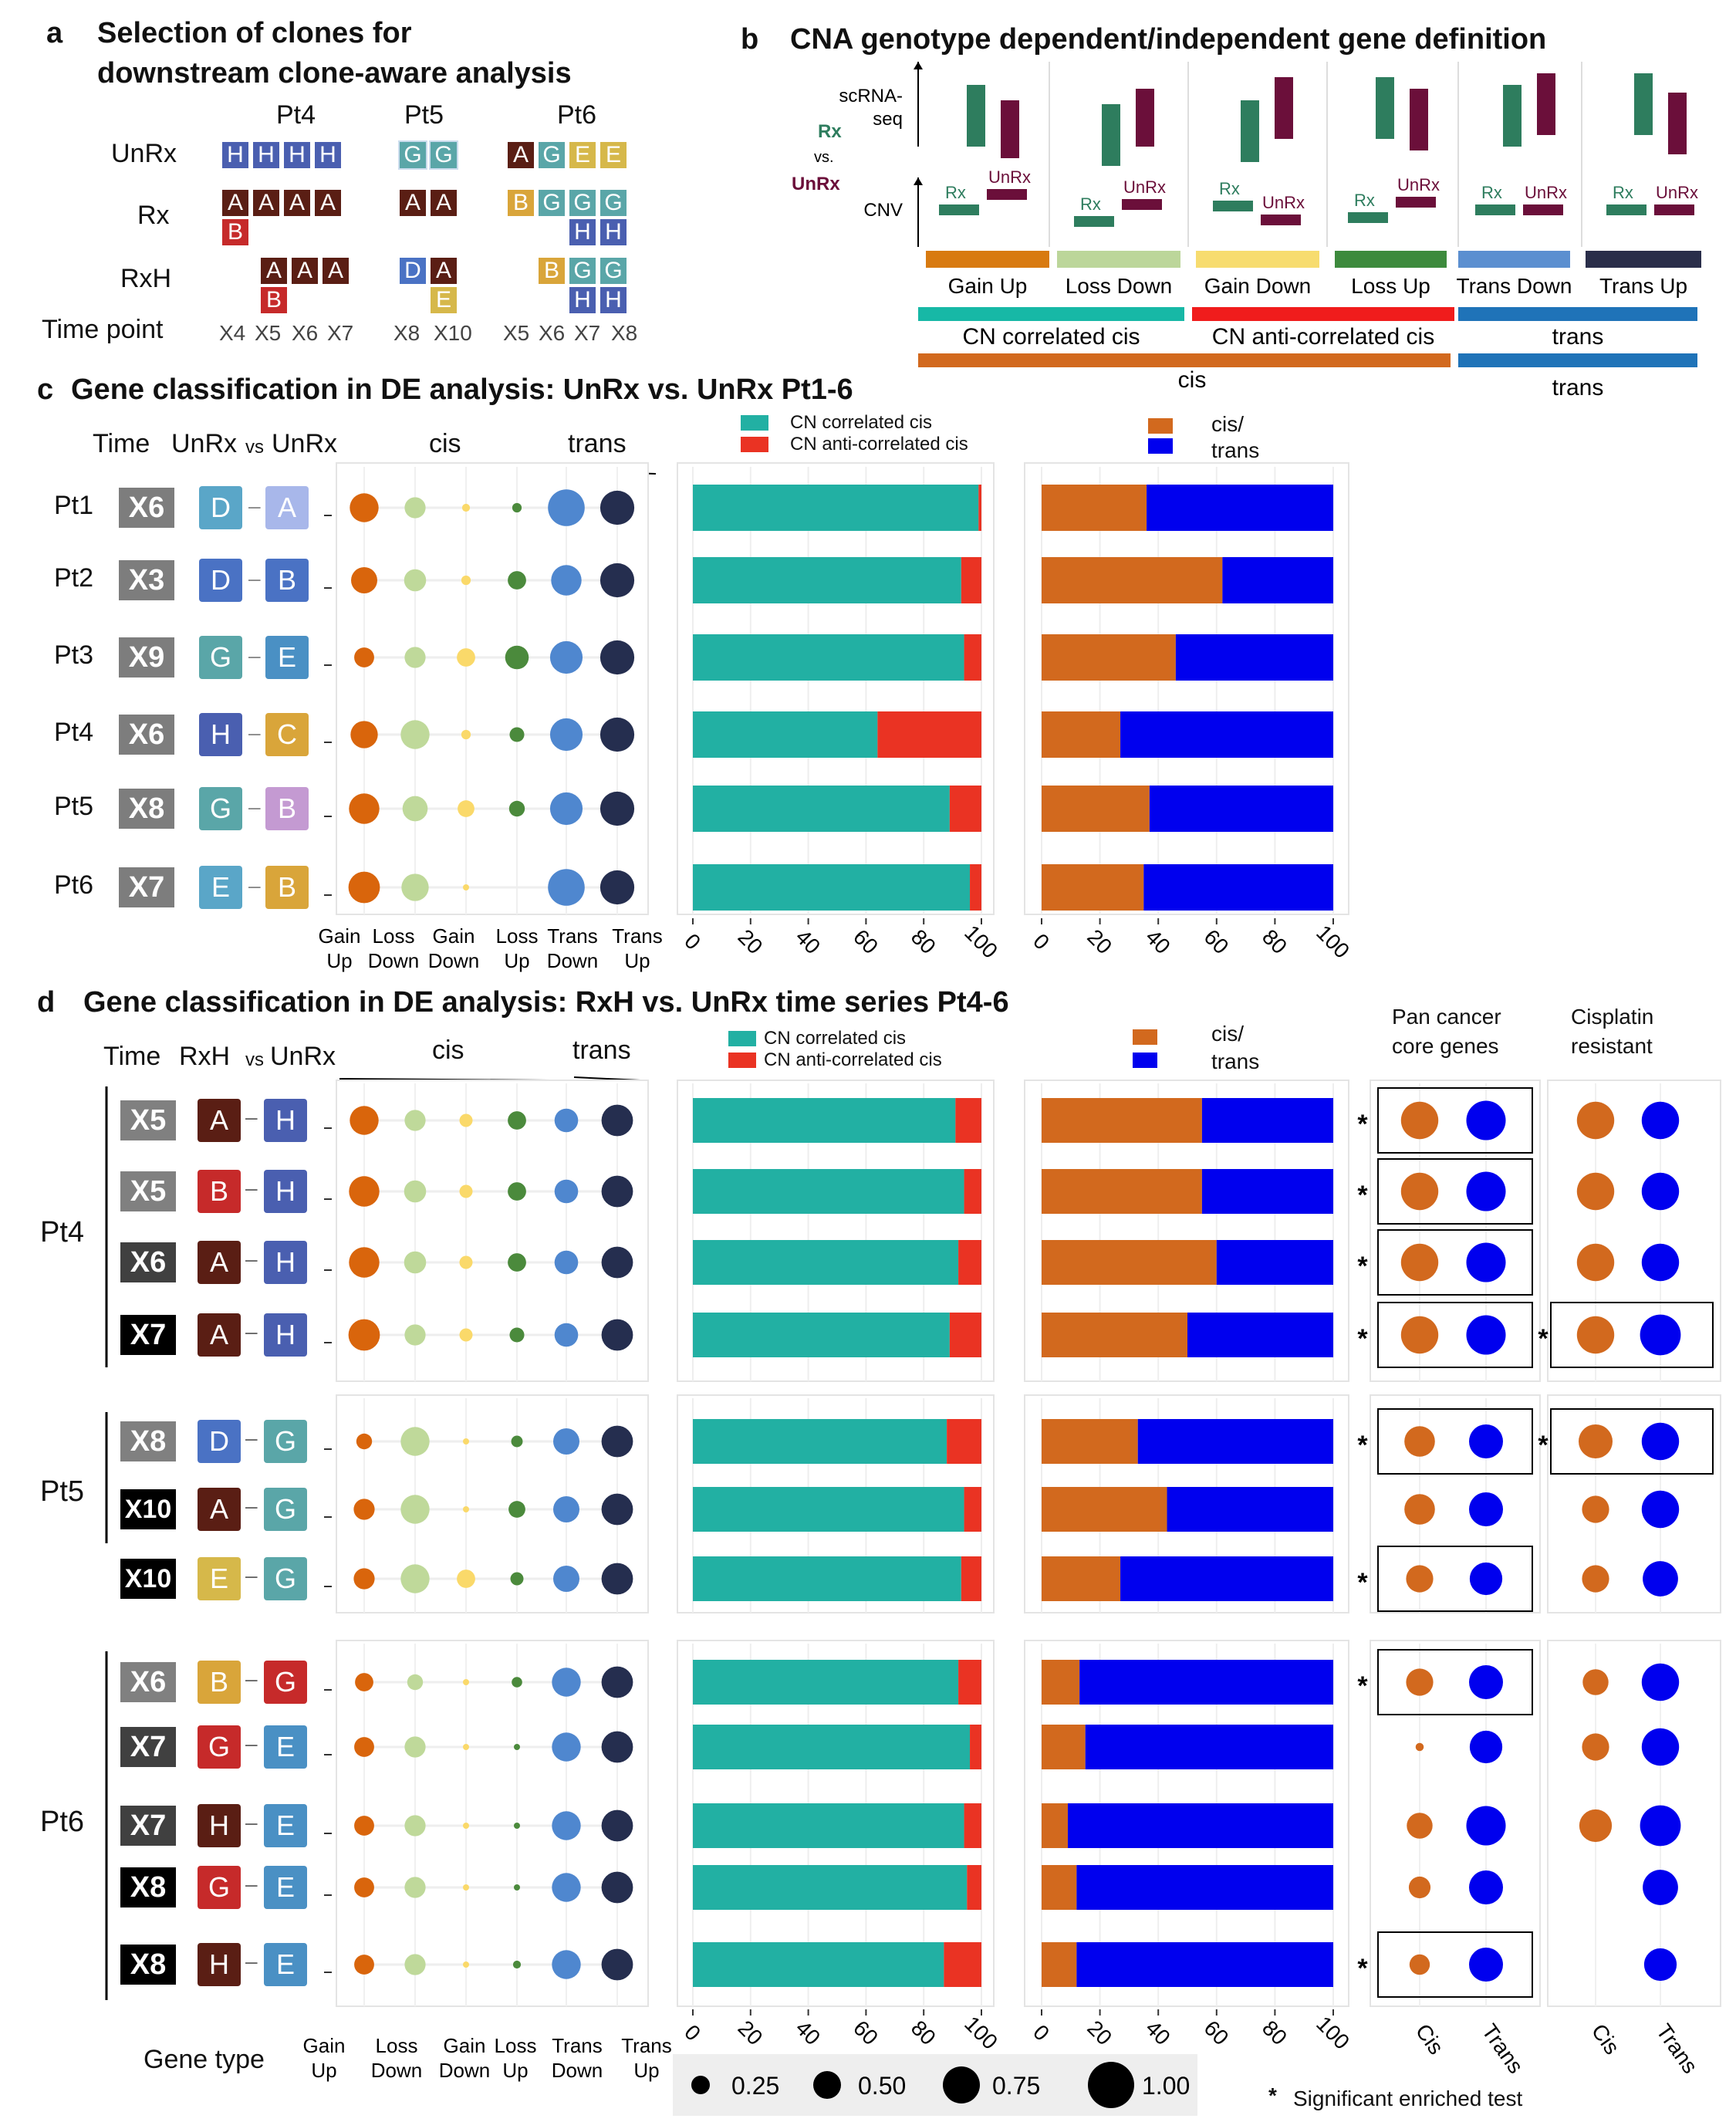  What do you see at coordinates (74, 885) in the screenshot?
I see `row-patient-pt6: Pt6` at bounding box center [74, 885].